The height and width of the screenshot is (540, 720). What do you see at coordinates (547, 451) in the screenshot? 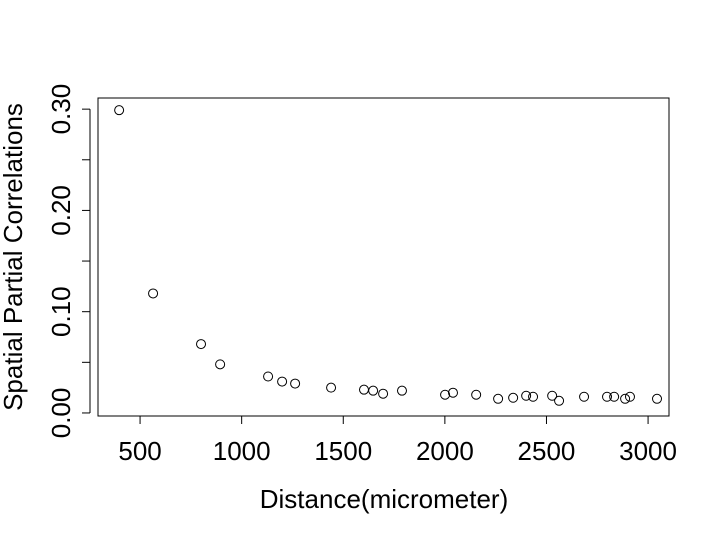
I see `x-tick-label: 2500` at bounding box center [547, 451].